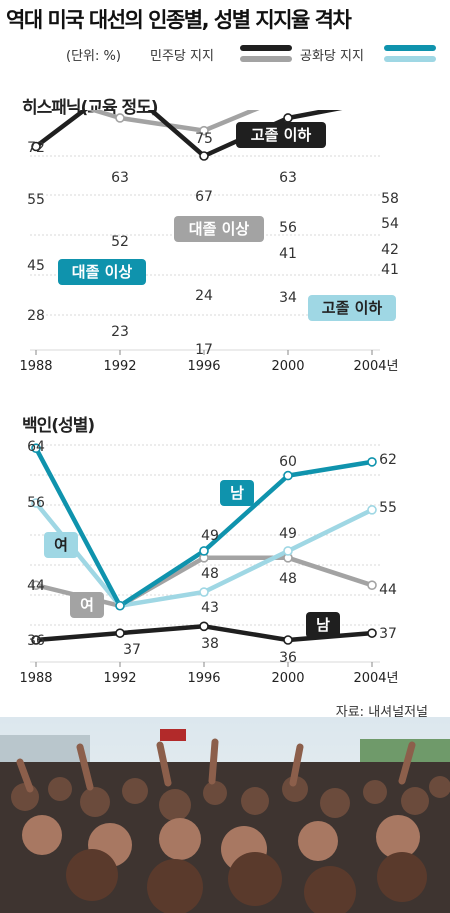  Describe the element at coordinates (204, 350) in the screenshot. I see `data-label: 17` at that location.